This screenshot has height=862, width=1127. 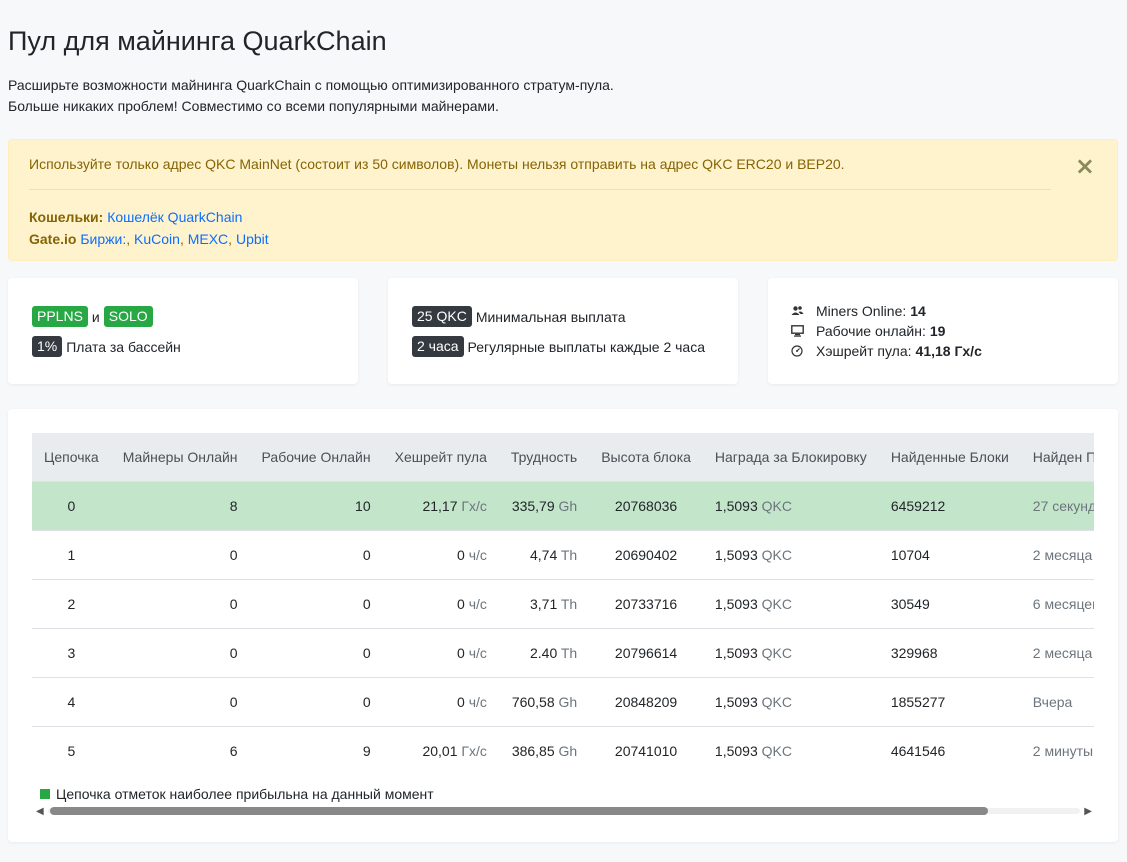 What do you see at coordinates (949, 603) in the screenshot?
I see `table-cell: 30549` at bounding box center [949, 603].